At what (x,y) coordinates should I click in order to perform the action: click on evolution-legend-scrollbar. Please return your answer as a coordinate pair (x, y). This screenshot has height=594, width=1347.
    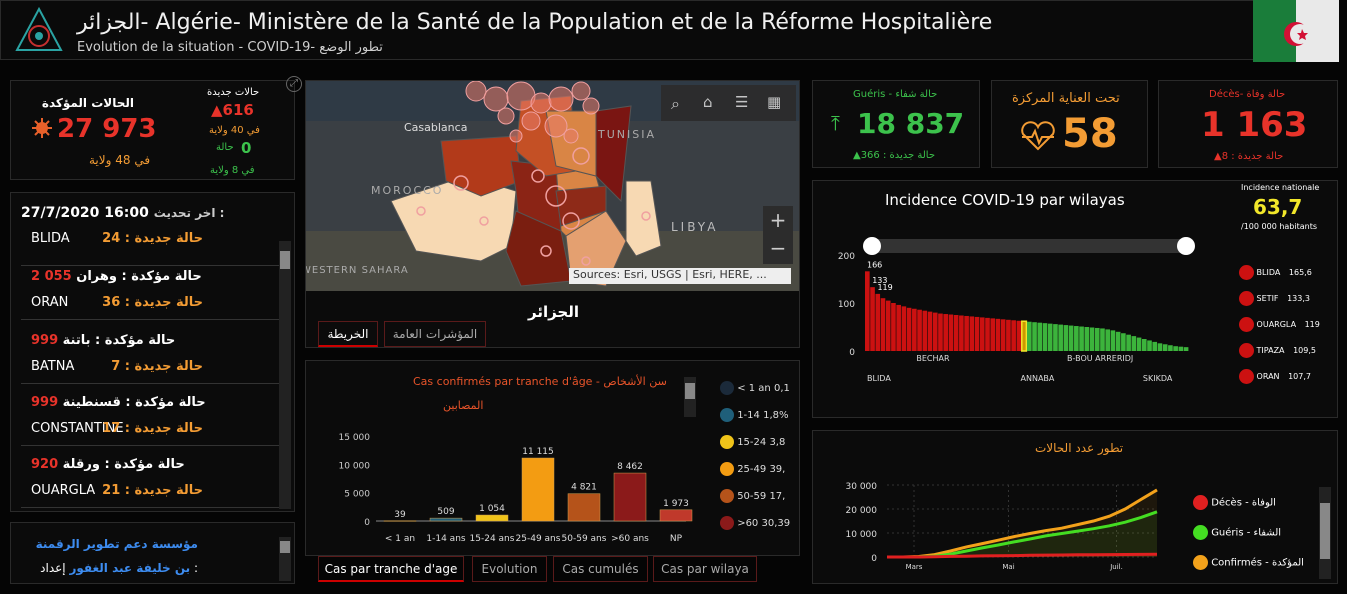
    Looking at the image, I should click on (1325, 533).